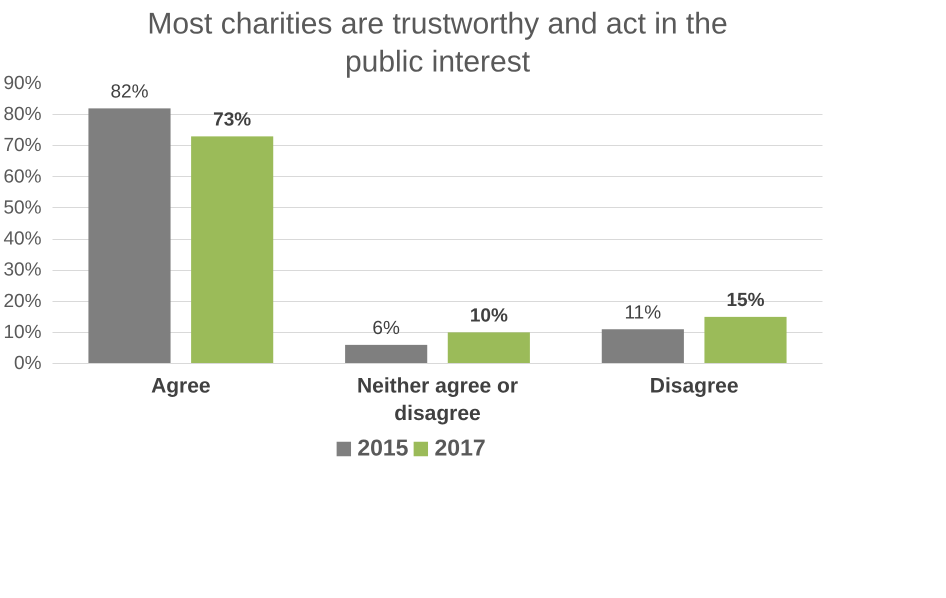 This screenshot has width=946, height=598. What do you see at coordinates (437, 43) in the screenshot?
I see `chart-title: Most charities are trustworthy and act in the public interest` at bounding box center [437, 43].